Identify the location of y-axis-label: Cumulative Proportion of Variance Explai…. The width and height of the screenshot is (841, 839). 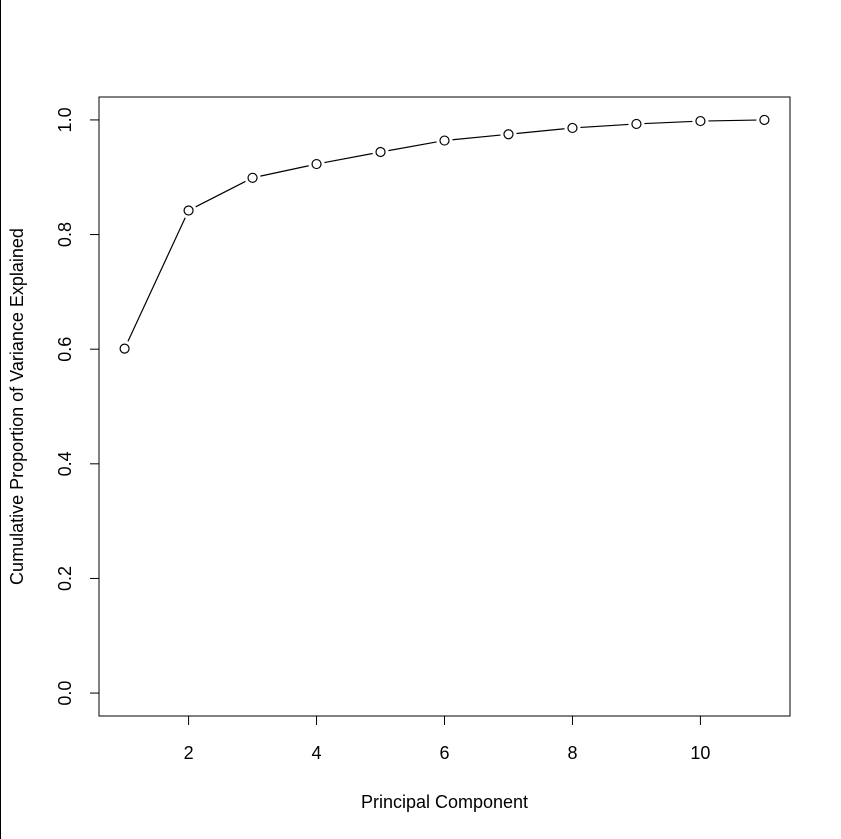
(17, 406).